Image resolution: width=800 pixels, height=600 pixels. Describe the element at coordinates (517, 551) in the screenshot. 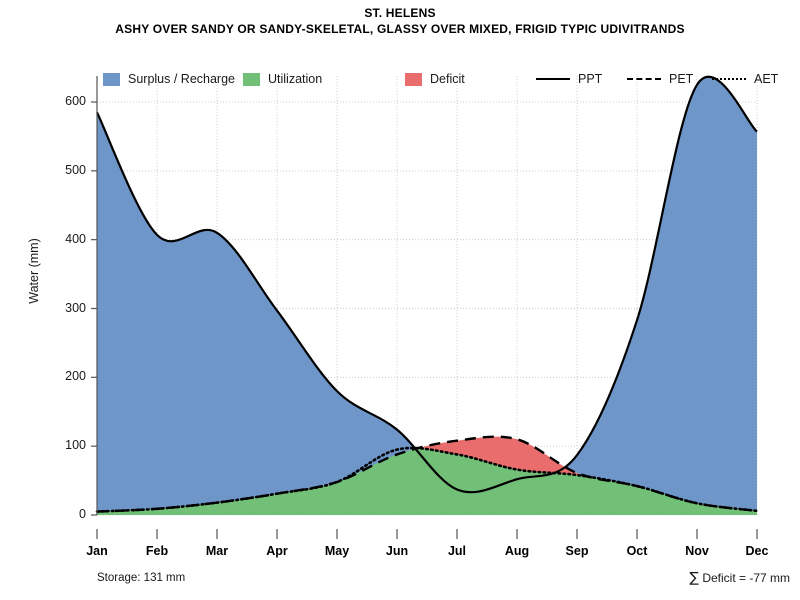

I see `x-axis-tick-label: Aug` at that location.